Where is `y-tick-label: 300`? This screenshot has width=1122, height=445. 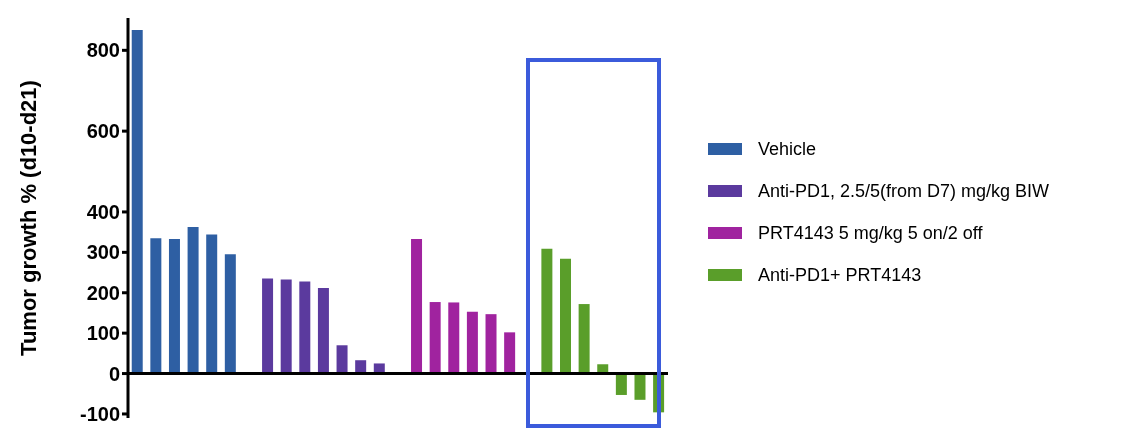
y-tick-label: 300 is located at coordinates (103, 252).